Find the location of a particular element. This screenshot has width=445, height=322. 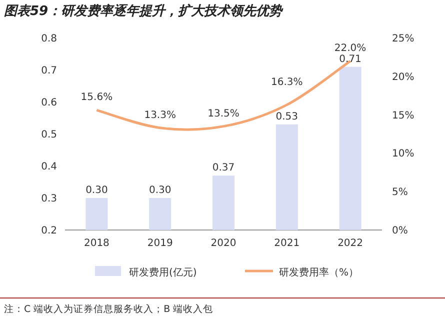

data-label: 0.71 is located at coordinates (350, 59).